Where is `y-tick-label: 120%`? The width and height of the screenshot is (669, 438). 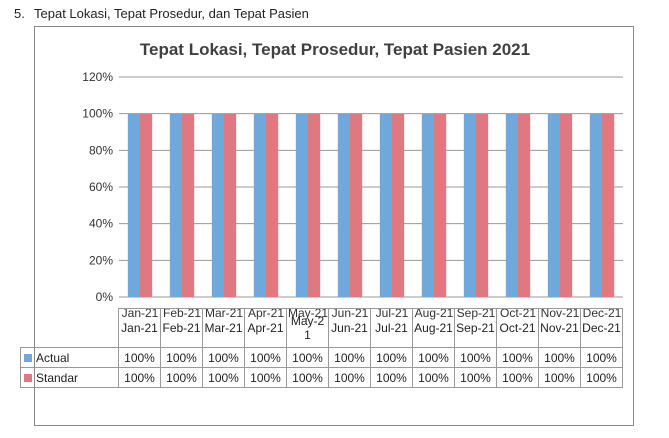
y-tick-label: 120% is located at coordinates (97, 77).